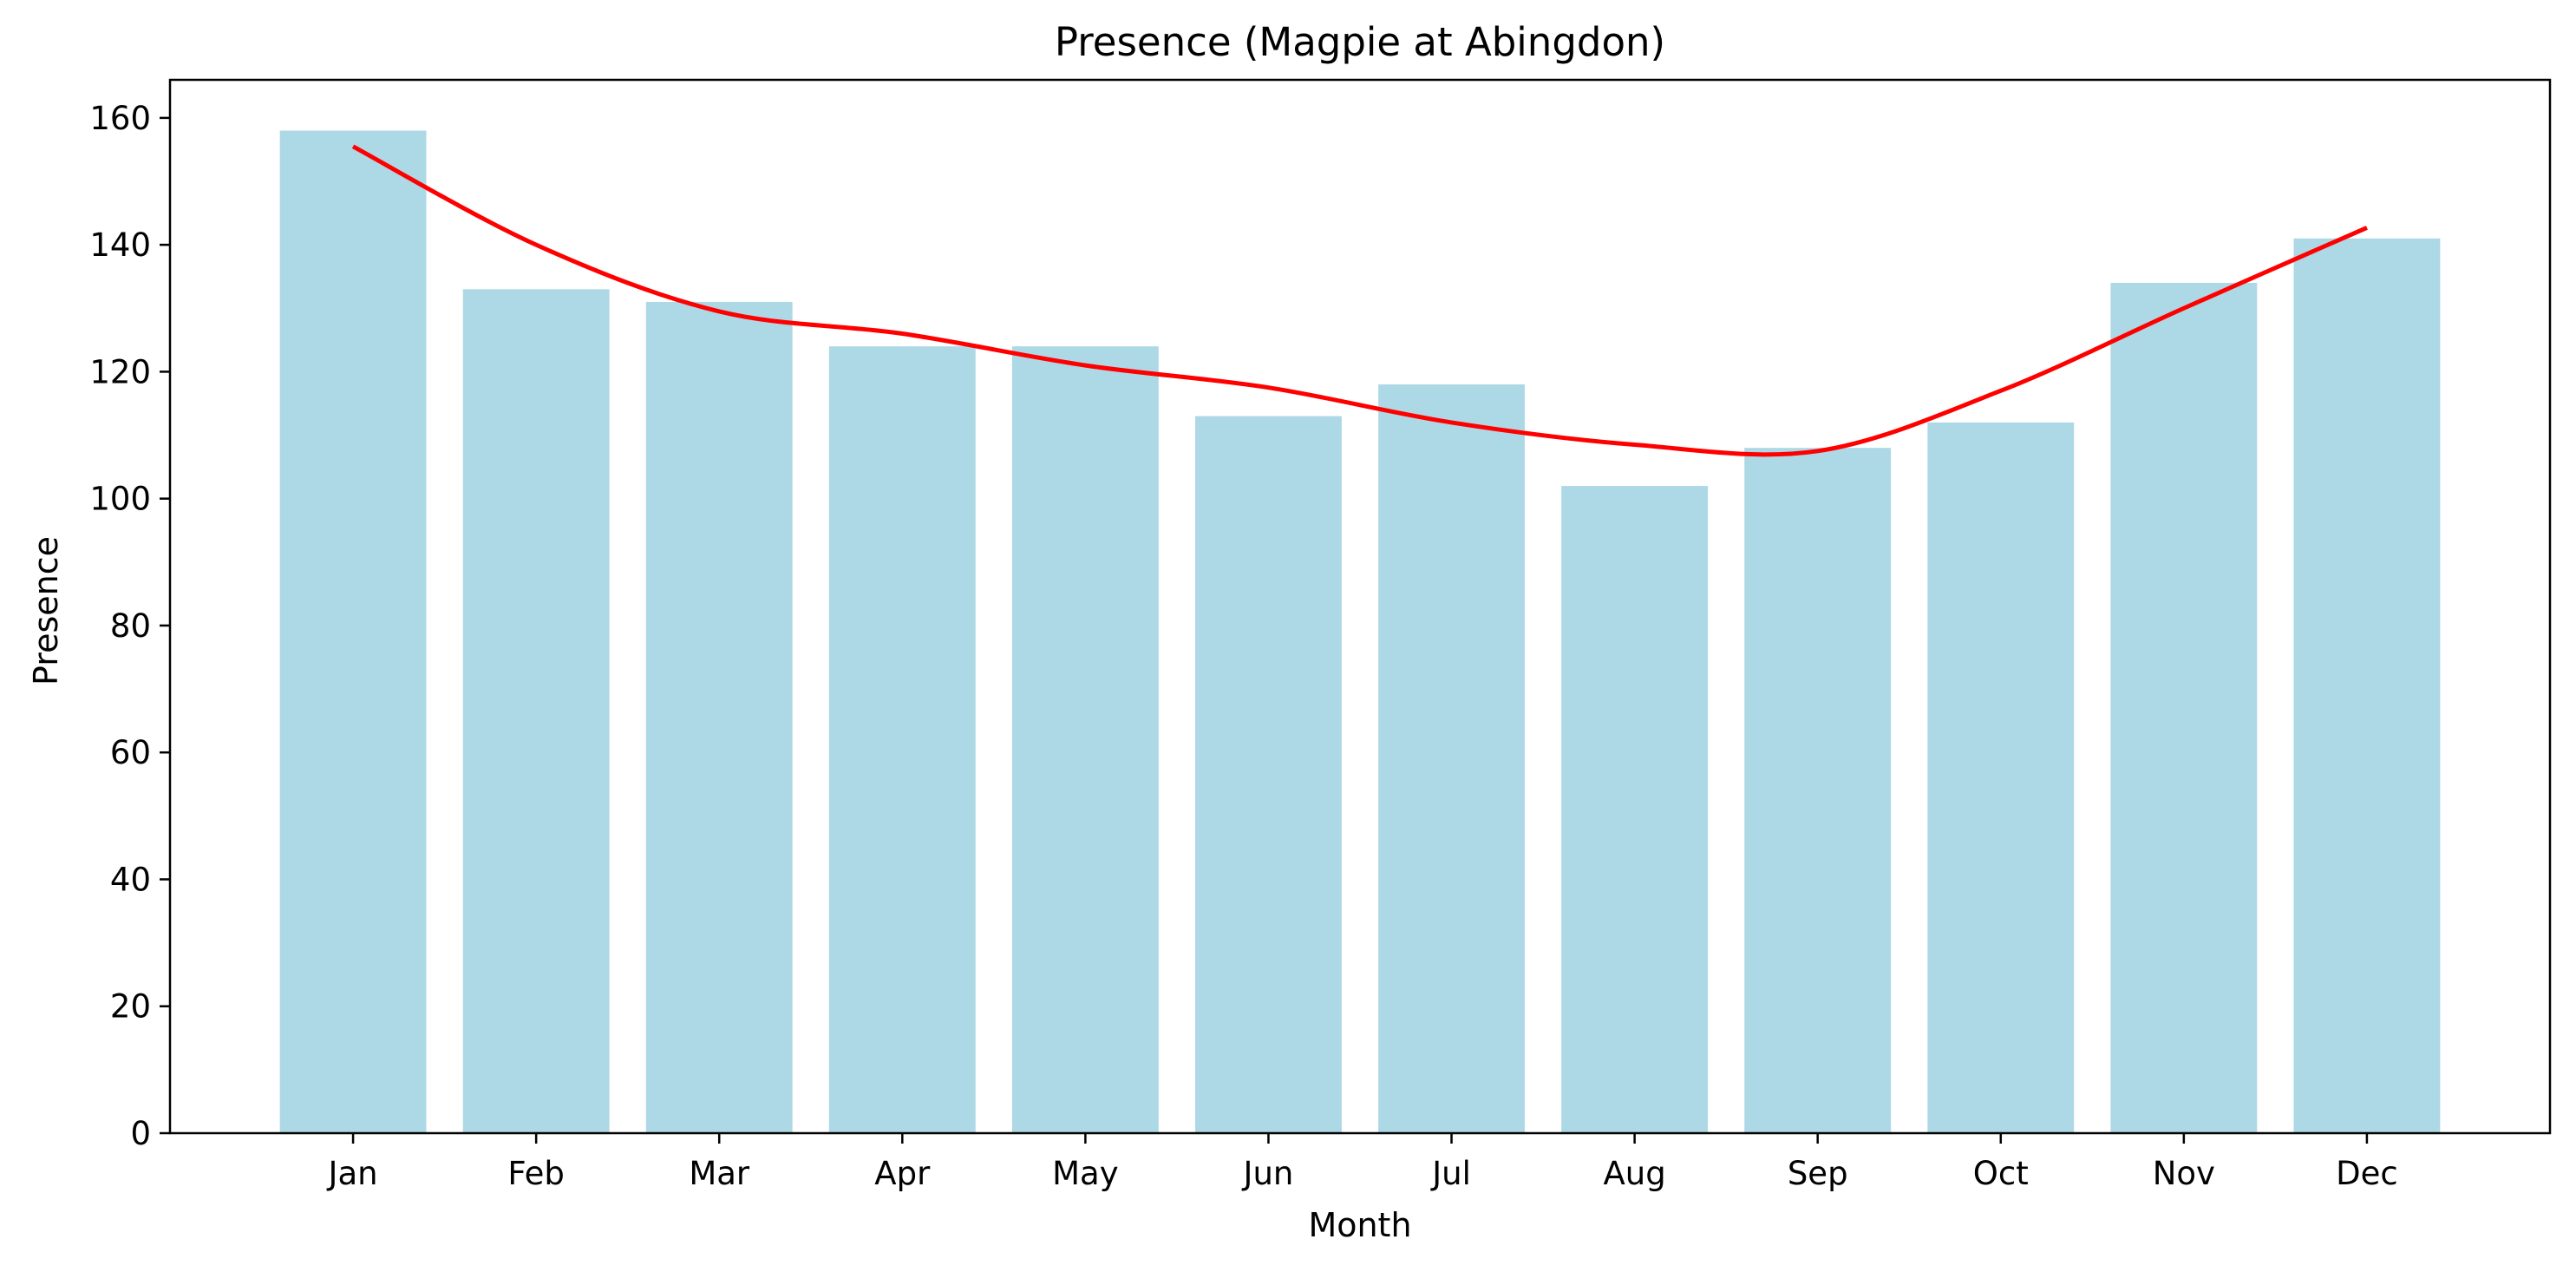 This screenshot has height=1272, width=2576. Describe the element at coordinates (719, 1173) in the screenshot. I see `x-tick-label: Mar` at that location.